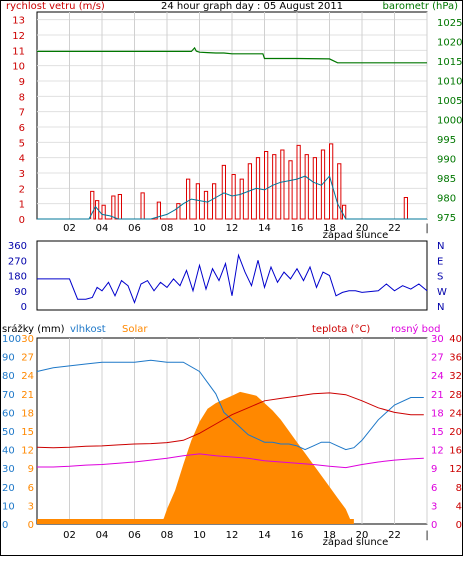 Image resolution: width=464 pixels, height=566 pixels. Describe the element at coordinates (31, 506) in the screenshot. I see `rain-tick-label: 3` at that location.